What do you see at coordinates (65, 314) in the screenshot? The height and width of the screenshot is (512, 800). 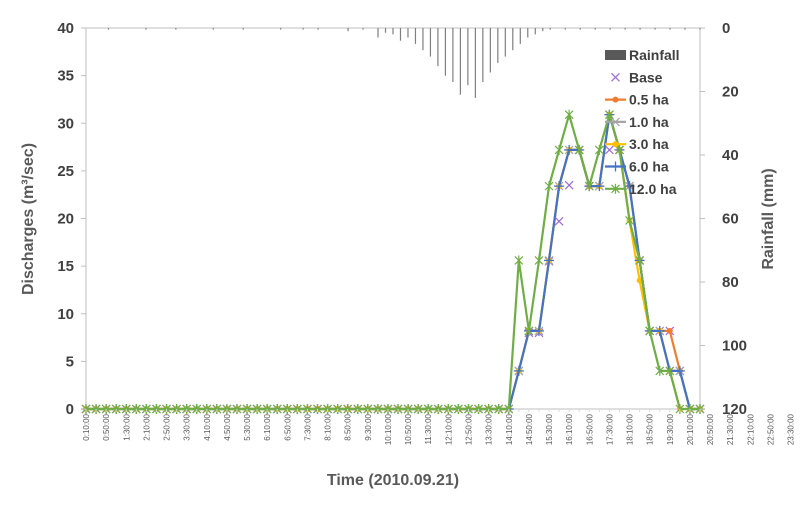 I see `y-tick-label: 10` at bounding box center [65, 314].